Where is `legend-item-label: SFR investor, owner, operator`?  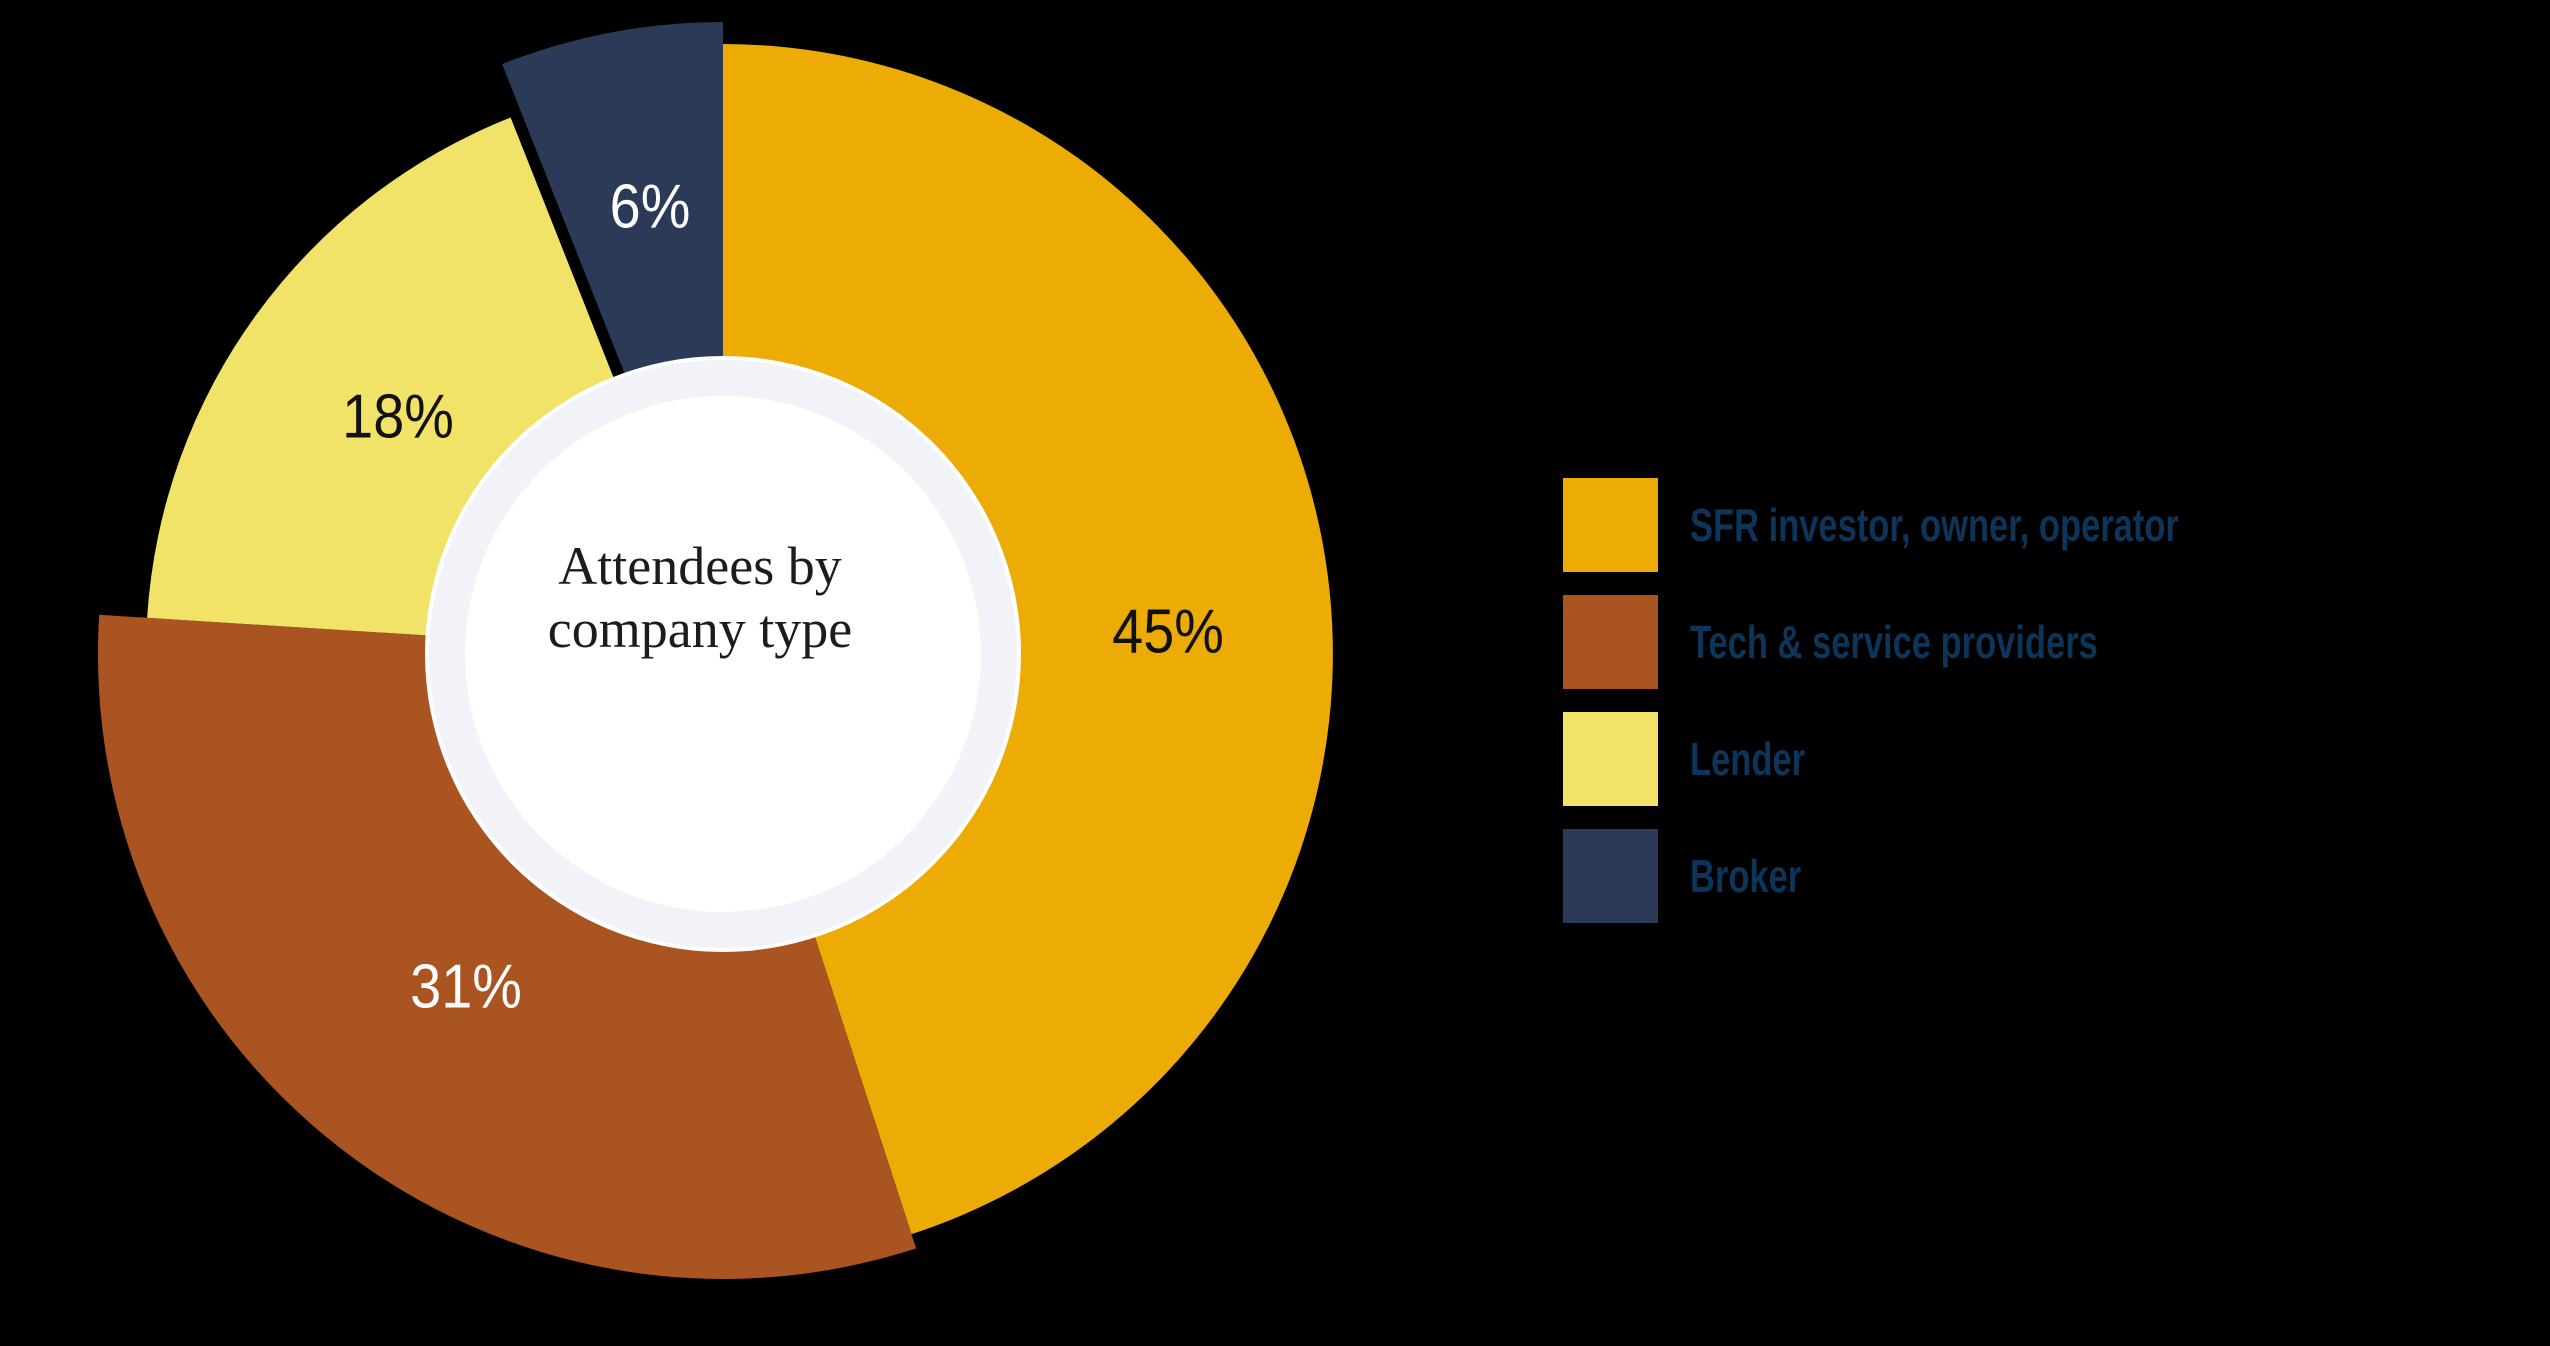 legend-item-label: SFR investor, owner, operator is located at coordinates (1934, 525).